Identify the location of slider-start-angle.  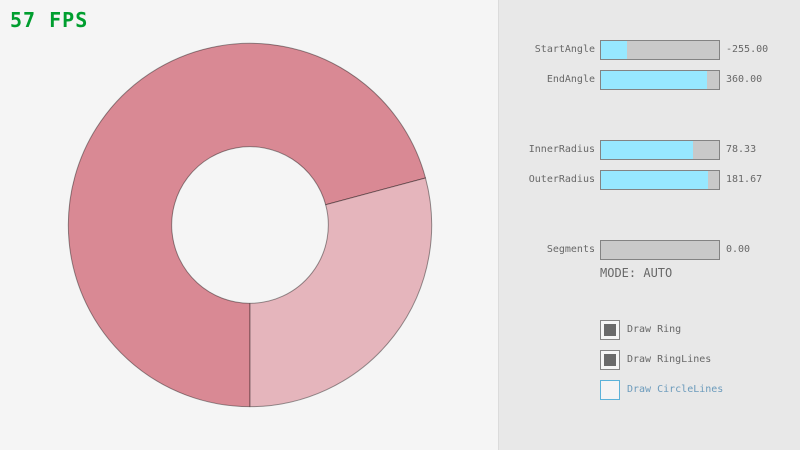
(660, 50).